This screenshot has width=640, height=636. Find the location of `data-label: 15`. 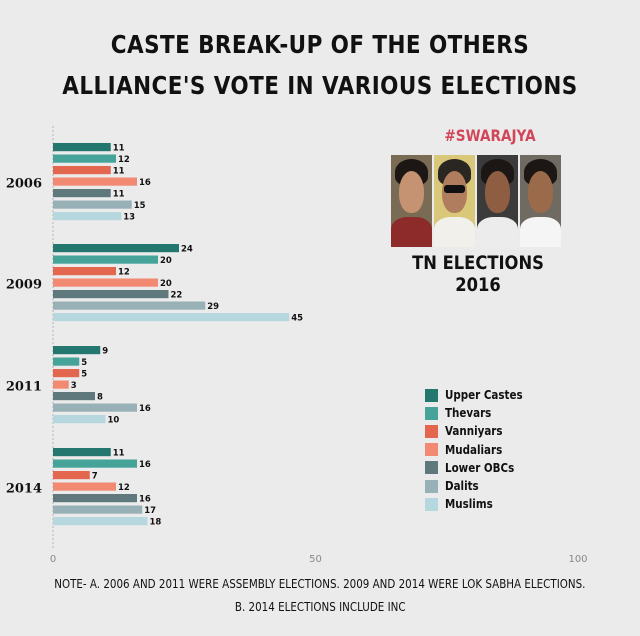

data-label: 15 is located at coordinates (140, 206).